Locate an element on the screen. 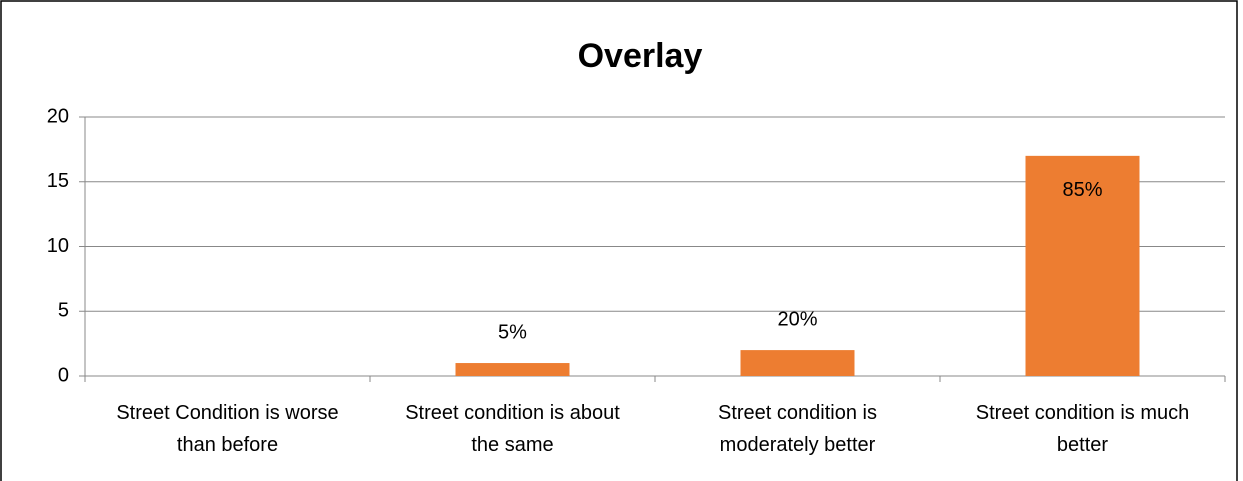 The image size is (1243, 481). data-label: 85% is located at coordinates (1082, 190).